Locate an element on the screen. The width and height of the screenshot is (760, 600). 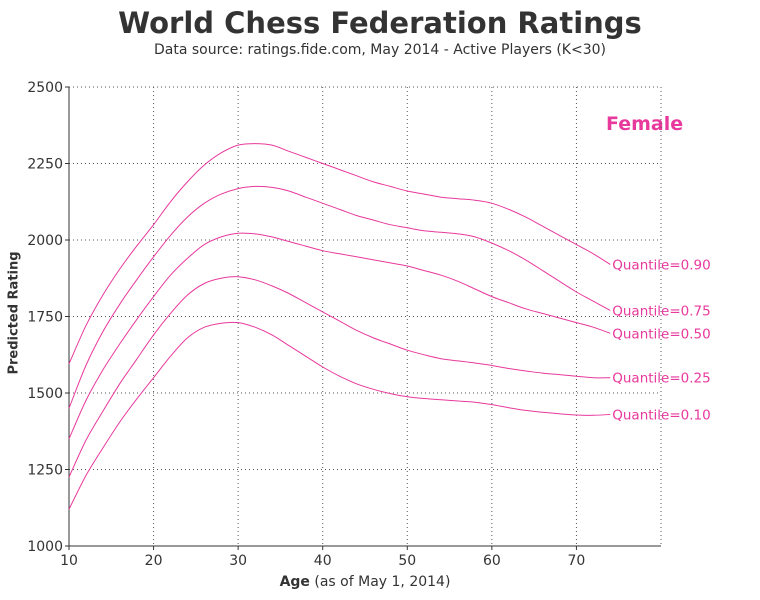
series-label-4: Quantile=0.10 is located at coordinates (661, 415).